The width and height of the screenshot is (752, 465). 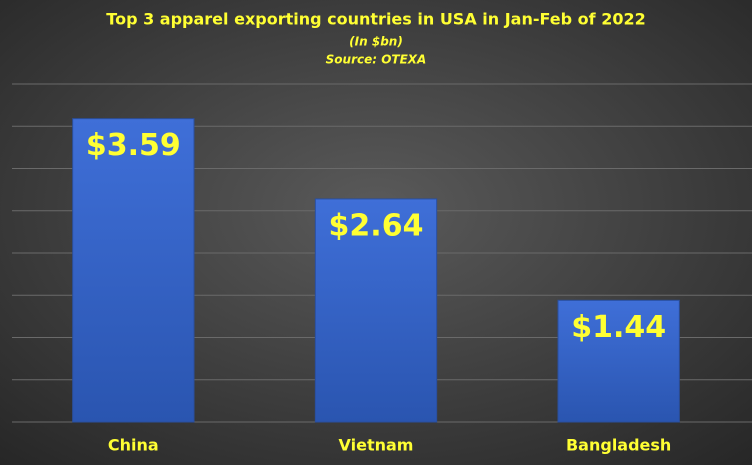 What do you see at coordinates (376, 60) in the screenshot?
I see `chart-source: Source: OTEXA` at bounding box center [376, 60].